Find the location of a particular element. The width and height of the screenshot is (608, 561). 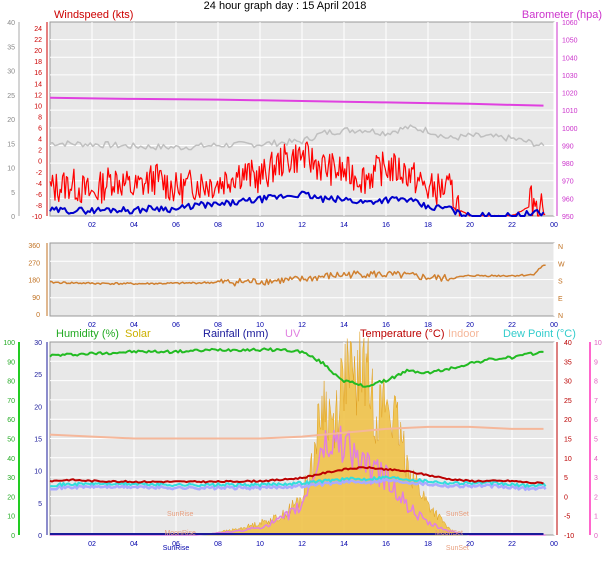

left-outer-tick-label: 40 is located at coordinates (11, 23).